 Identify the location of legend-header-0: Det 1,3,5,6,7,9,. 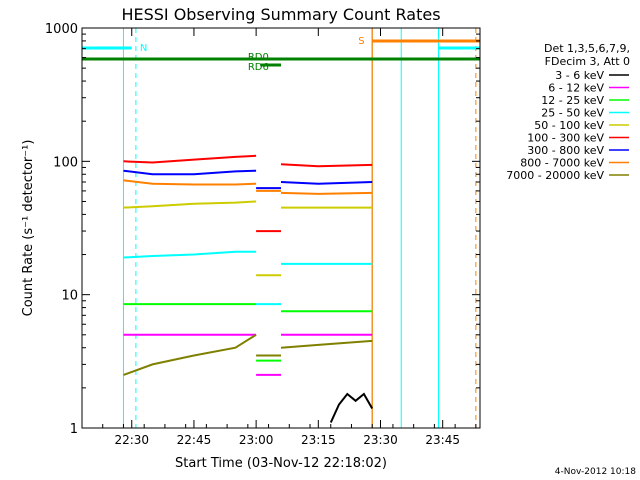
(587, 48).